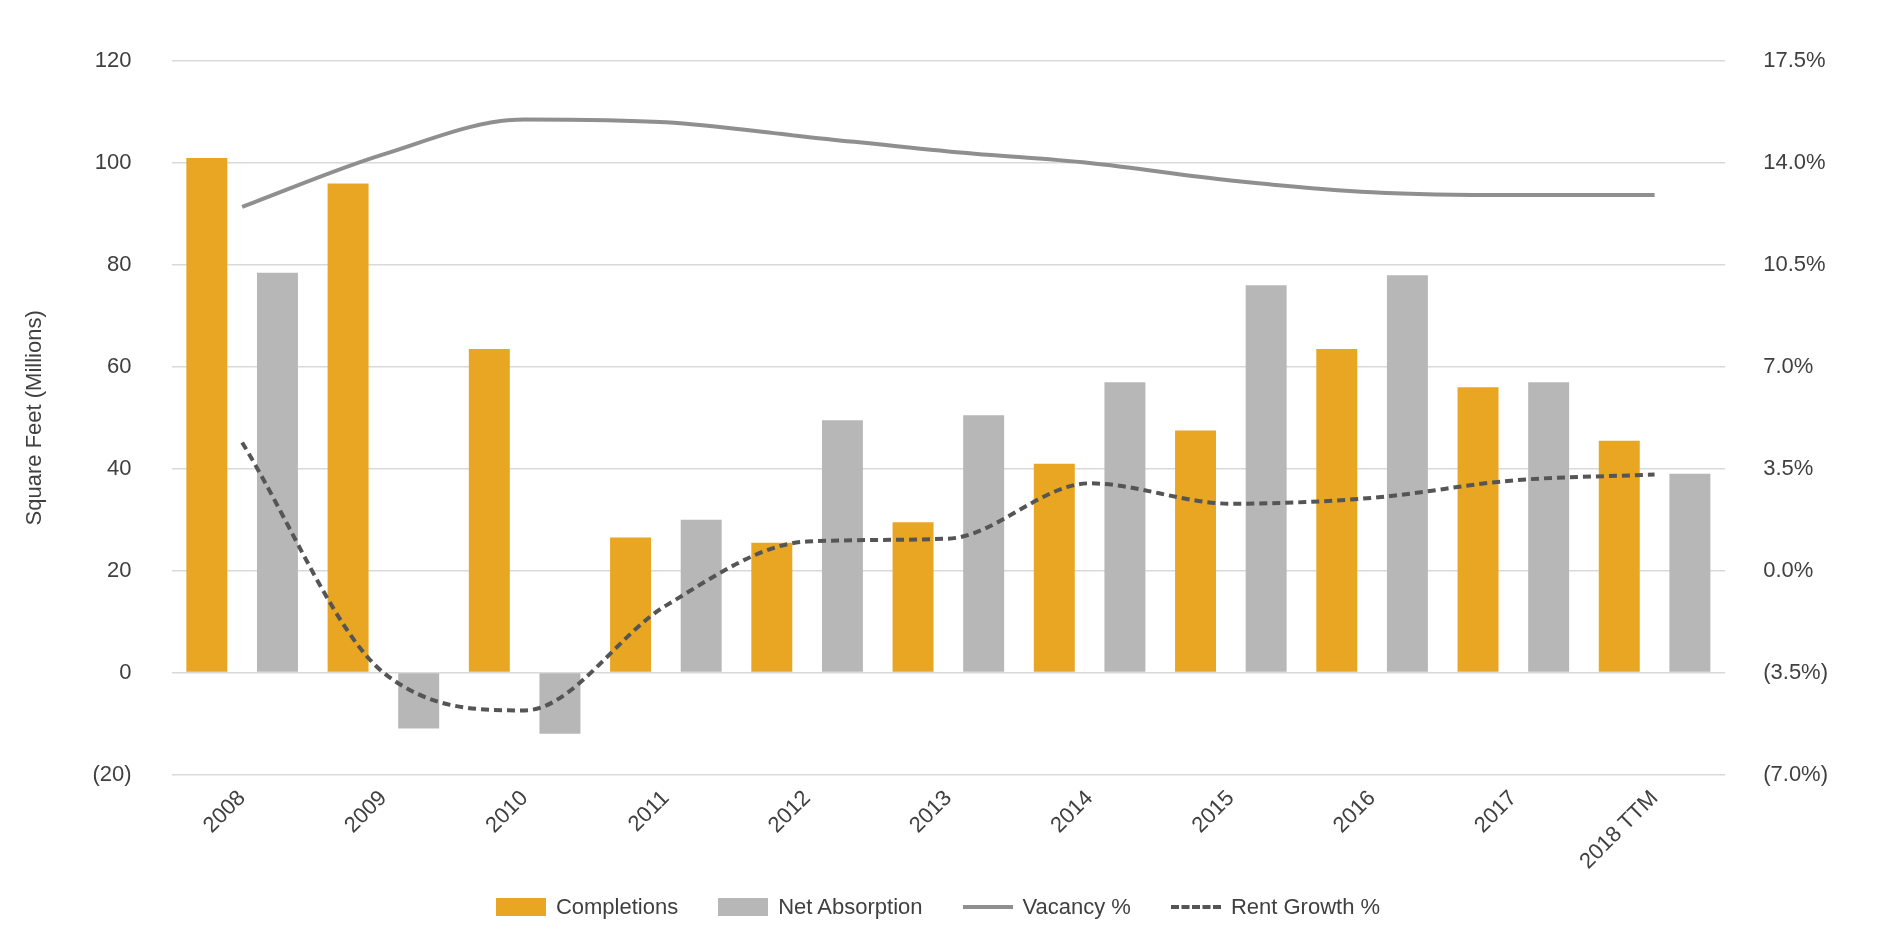  What do you see at coordinates (948, 163) in the screenshot?
I see `line-series` at bounding box center [948, 163].